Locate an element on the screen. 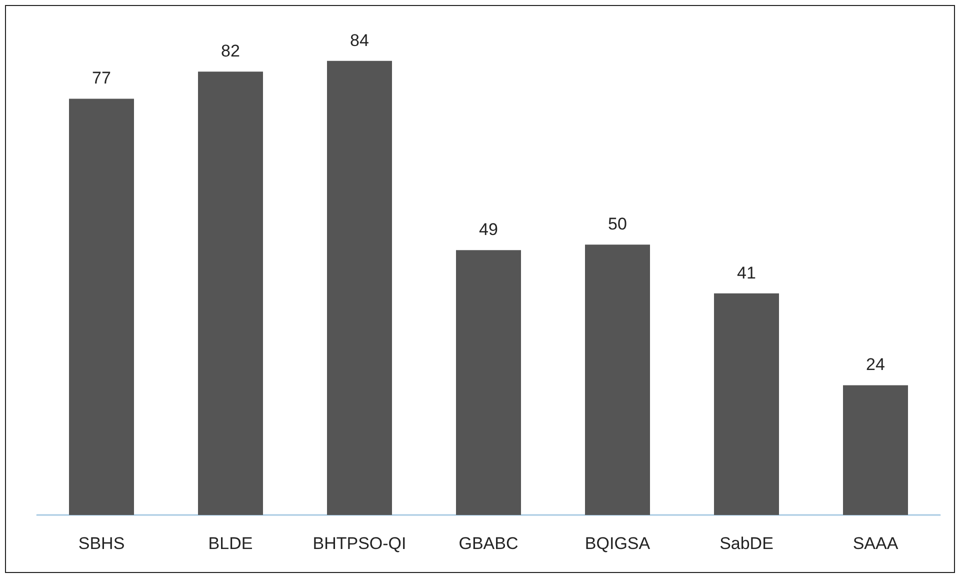 This screenshot has height=579, width=962. x-tick-label: SAAA is located at coordinates (875, 543).